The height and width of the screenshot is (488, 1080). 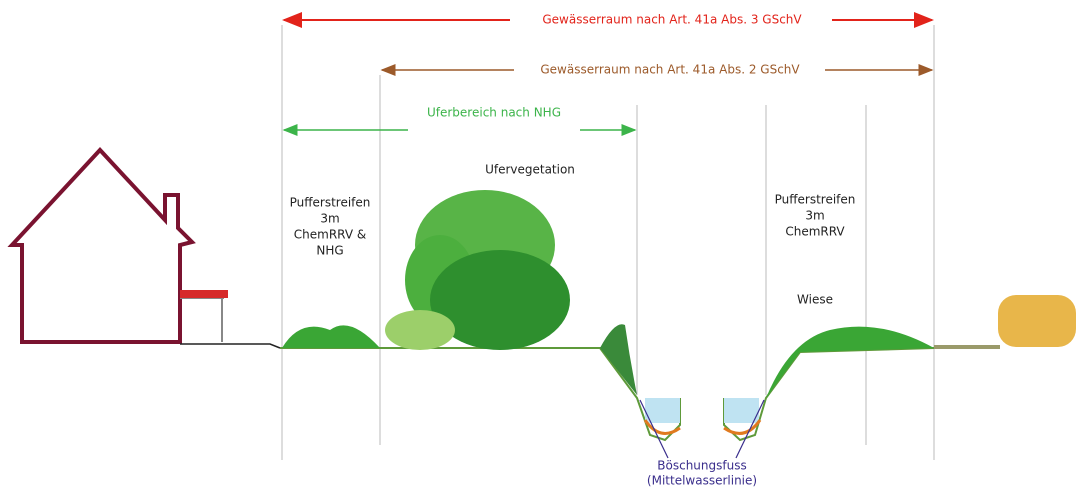 I want to click on label: Böschungsfuss, so click(x=701, y=466).